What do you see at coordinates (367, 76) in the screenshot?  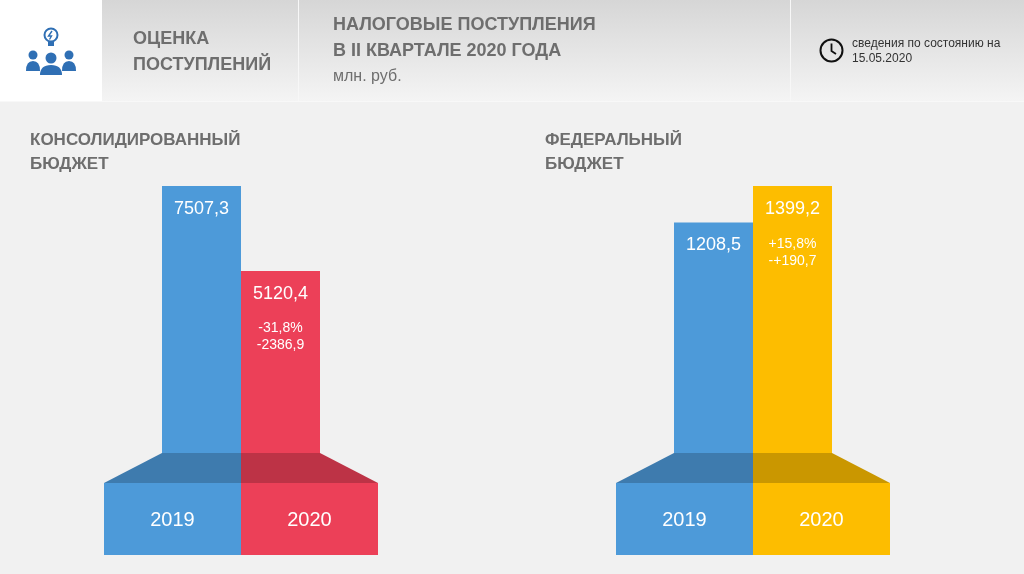 I see `text: млн. руб.` at bounding box center [367, 76].